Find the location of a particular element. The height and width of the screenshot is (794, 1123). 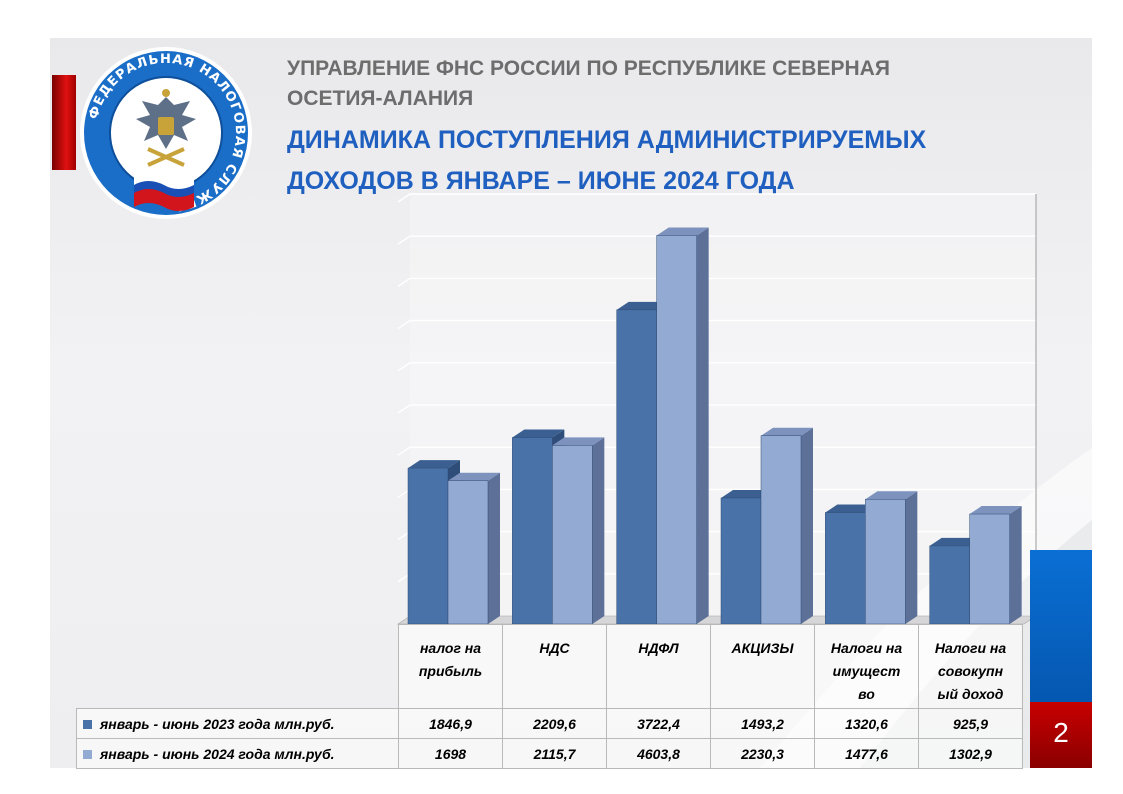

category-cell: АКЦИЗЫ is located at coordinates (762, 666).